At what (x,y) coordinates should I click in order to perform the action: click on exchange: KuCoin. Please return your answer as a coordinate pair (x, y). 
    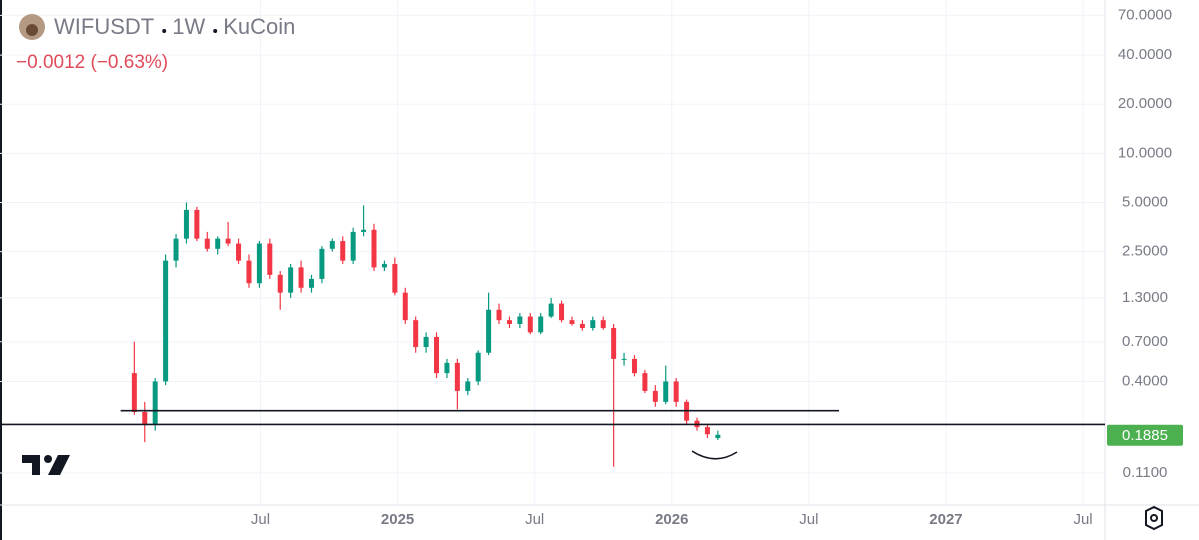
    Looking at the image, I should click on (259, 26).